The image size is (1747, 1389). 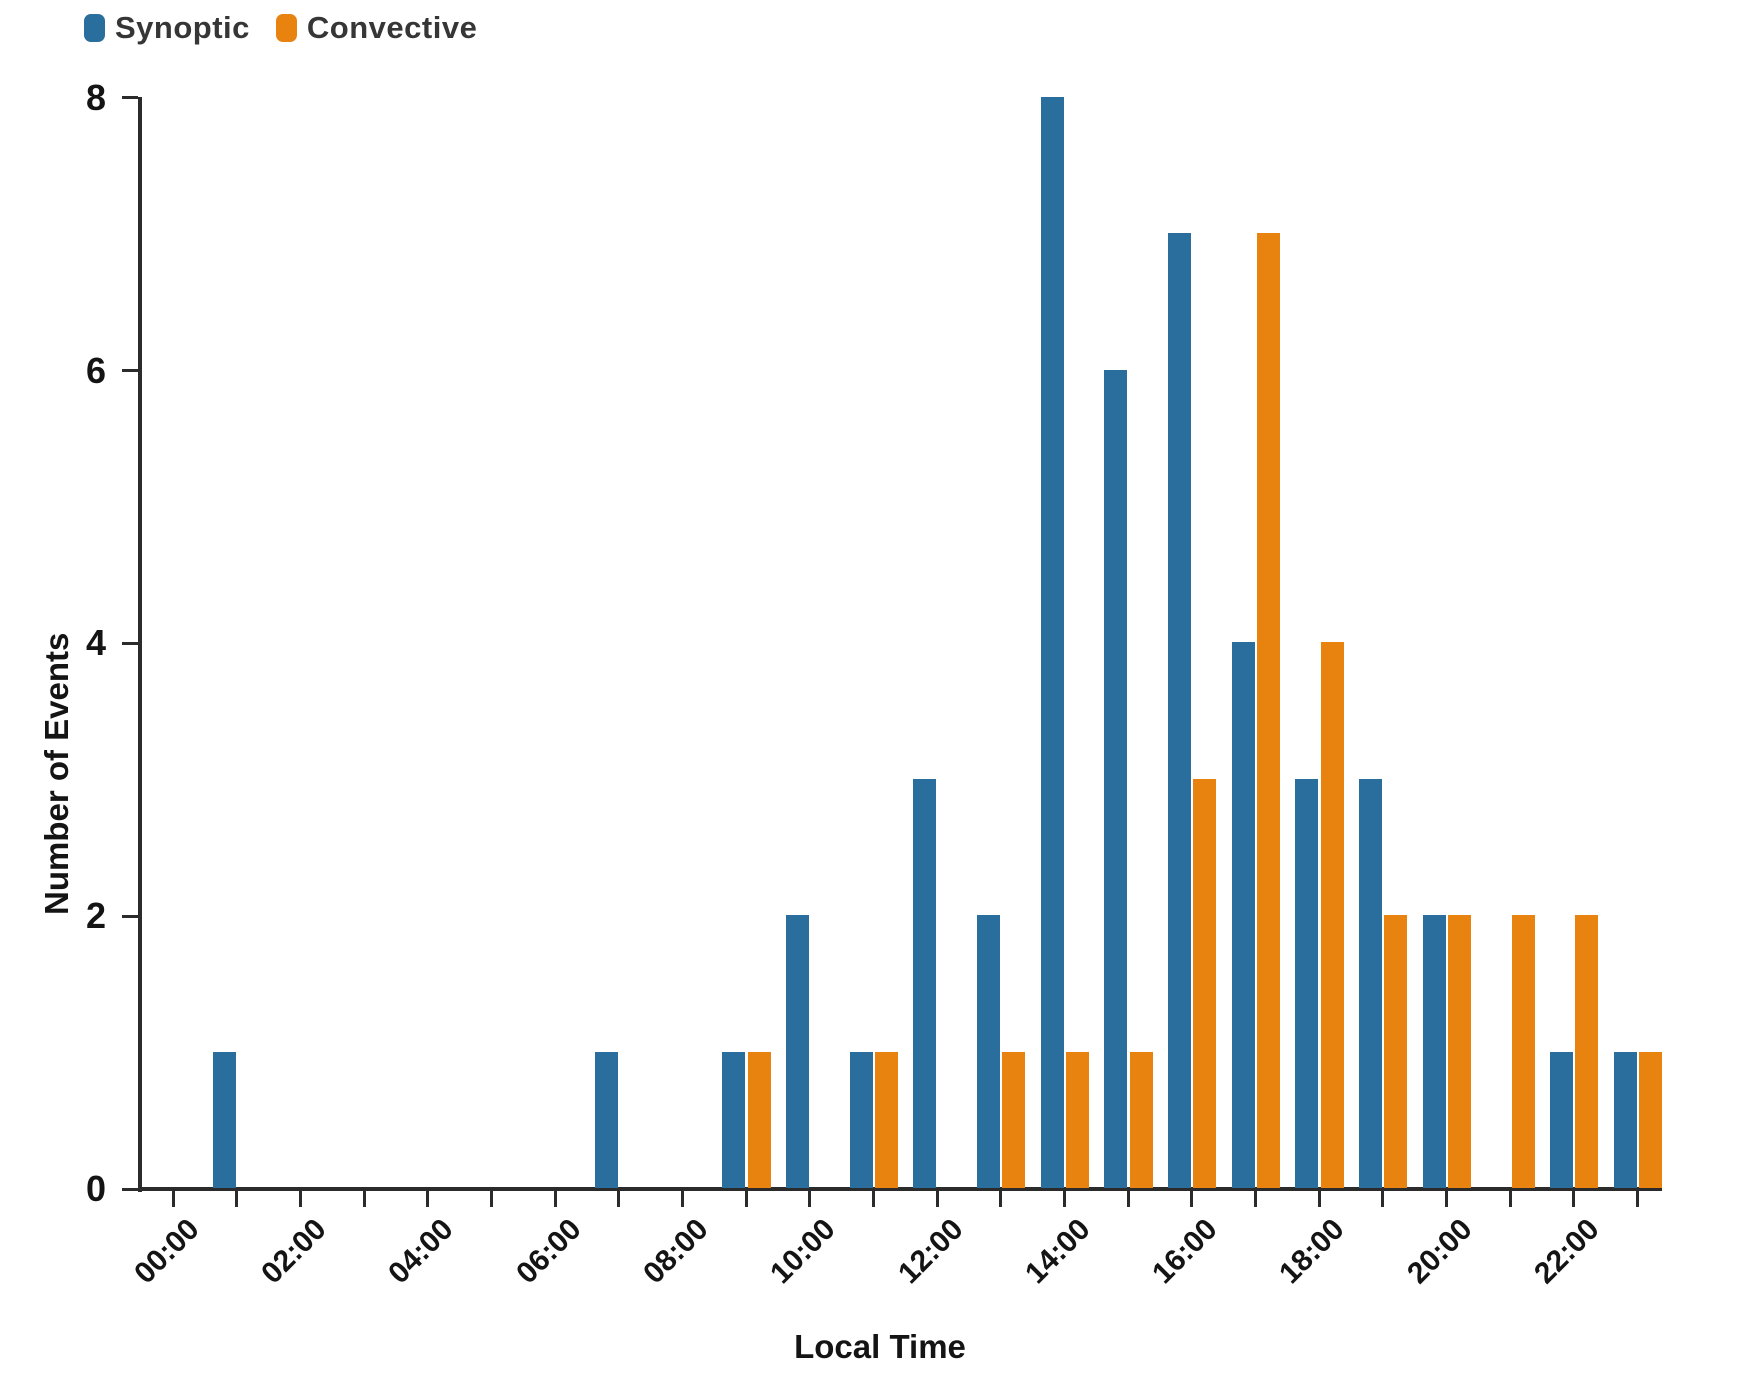 I want to click on y-tick-label: 8, so click(x=95, y=97).